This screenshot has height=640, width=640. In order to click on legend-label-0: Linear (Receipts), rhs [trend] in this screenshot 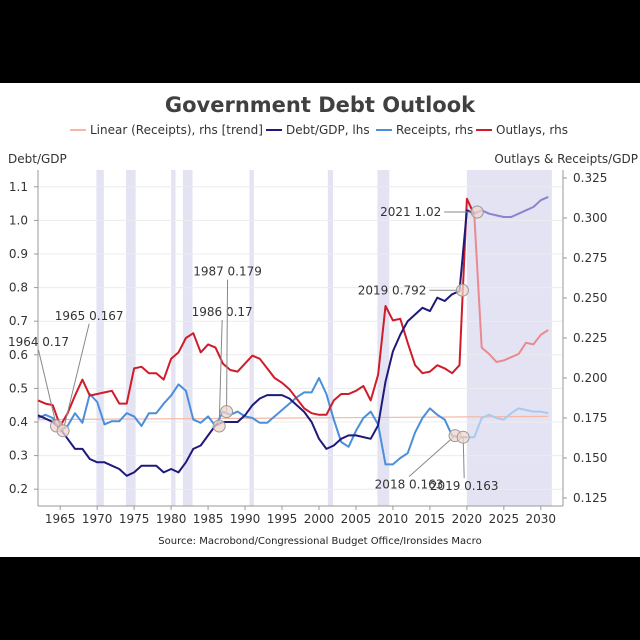, I will do `click(176, 130)`.